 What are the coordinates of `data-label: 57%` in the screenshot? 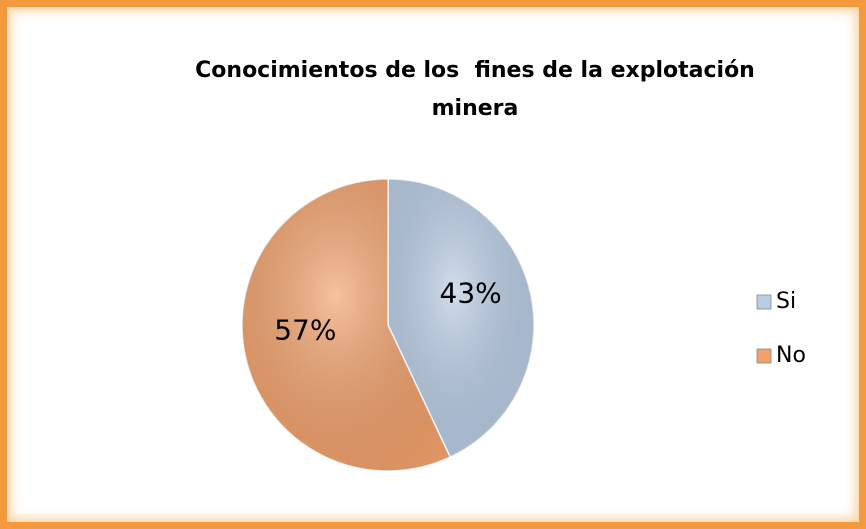 It's located at (305, 329).